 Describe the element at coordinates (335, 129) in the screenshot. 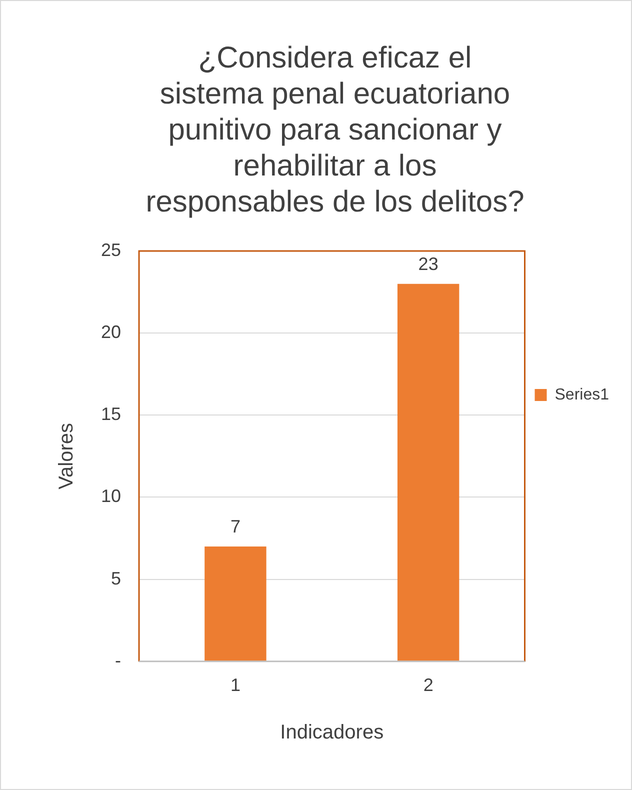

I see `chart-title: ¿Considera eficaz el sistema penal ecuatoriano punitivo para sancionar y rehabilitar a los responsables de los delitos?` at that location.